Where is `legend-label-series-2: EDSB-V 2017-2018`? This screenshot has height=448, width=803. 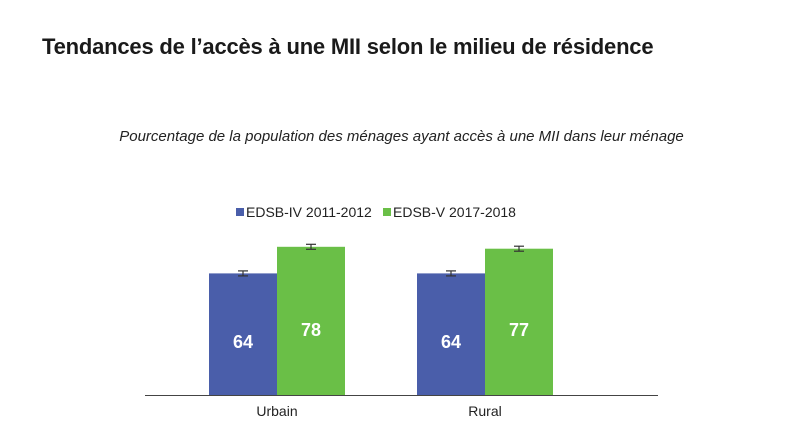
legend-label-series-2: EDSB-V 2017-2018 is located at coordinates (454, 212).